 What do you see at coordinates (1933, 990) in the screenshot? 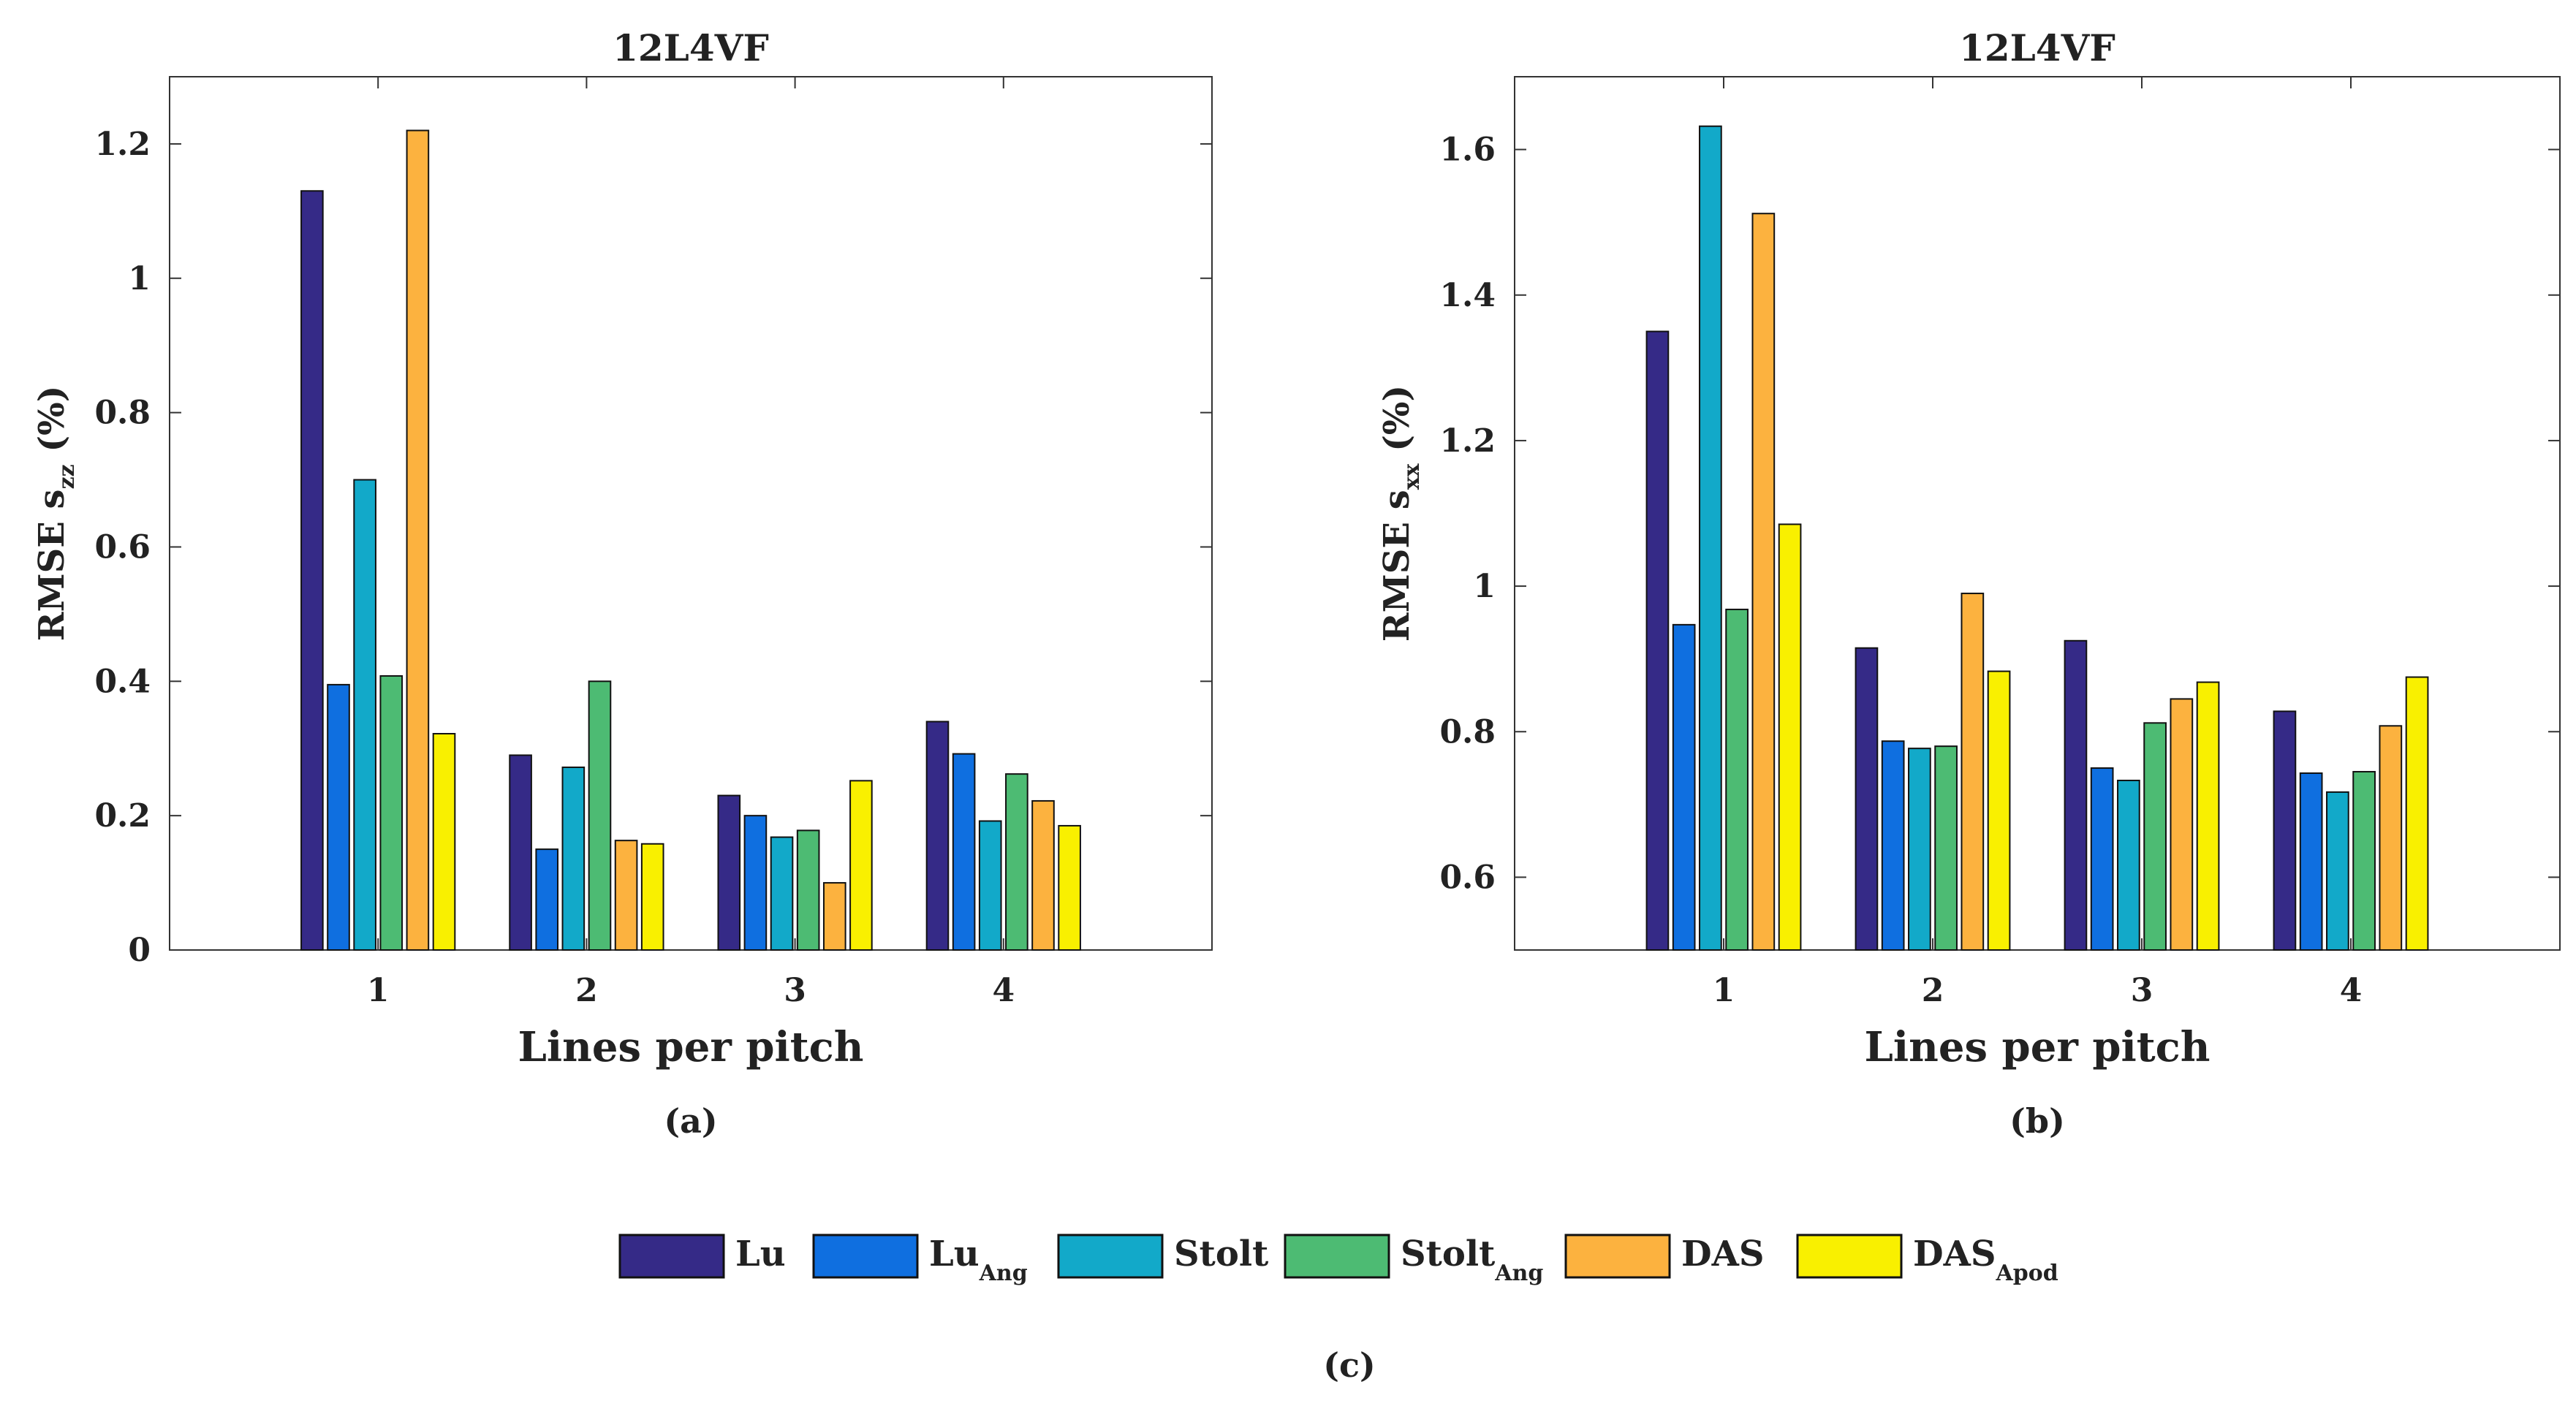
I see `x-tick-label: 2` at bounding box center [1933, 990].